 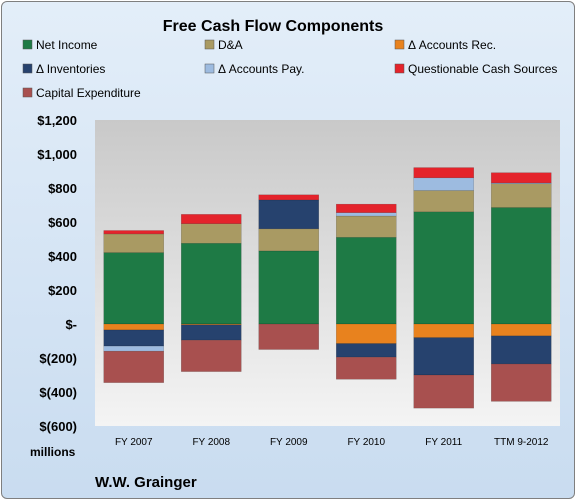 I want to click on legend-label-delta-accounts-pay: Δ Accounts Pay., so click(x=261, y=69).